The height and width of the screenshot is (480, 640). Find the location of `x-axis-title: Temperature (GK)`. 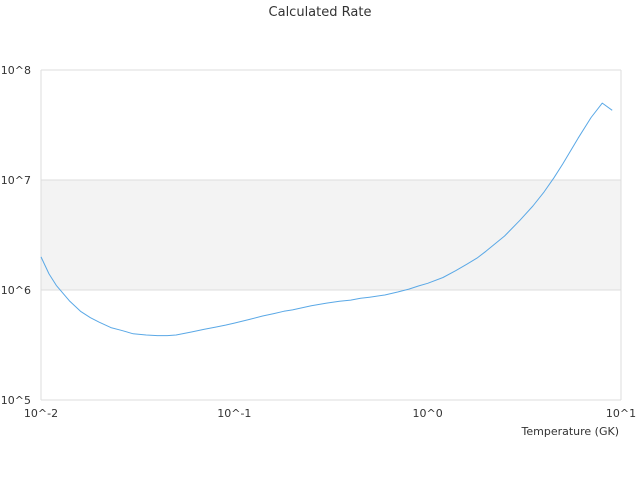

x-axis-title: Temperature (GK) is located at coordinates (570, 431).